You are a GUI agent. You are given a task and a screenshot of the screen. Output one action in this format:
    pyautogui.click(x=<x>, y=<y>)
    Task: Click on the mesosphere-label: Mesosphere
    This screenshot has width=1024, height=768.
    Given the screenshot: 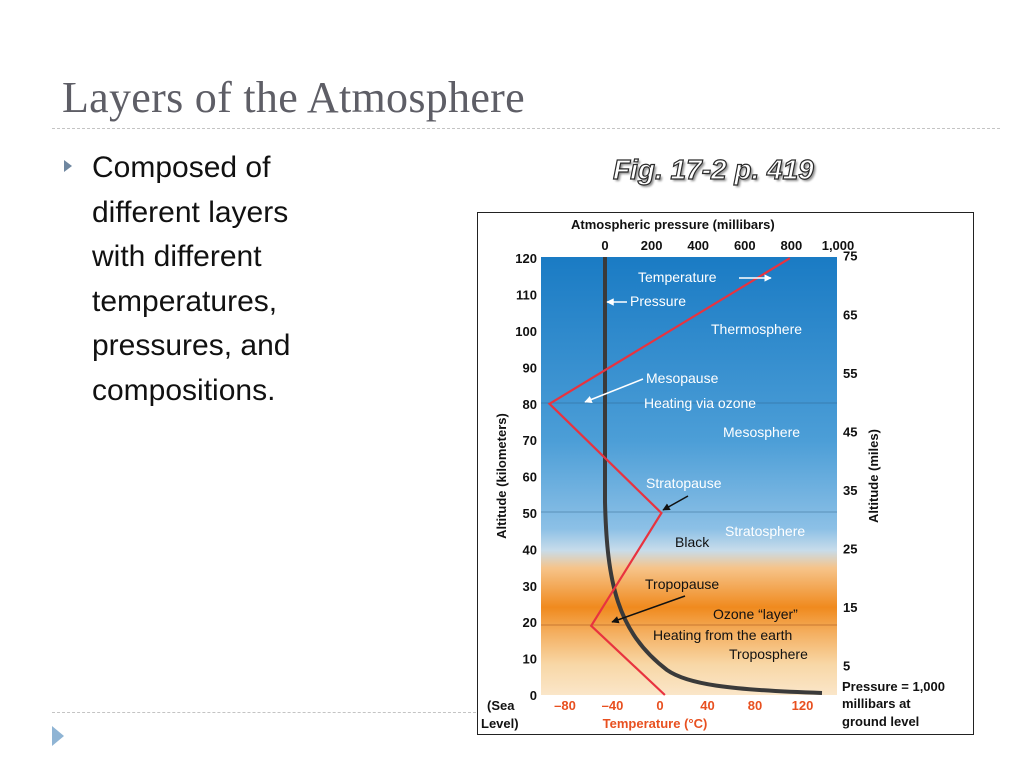 What is the action you would take?
    pyautogui.click(x=761, y=432)
    